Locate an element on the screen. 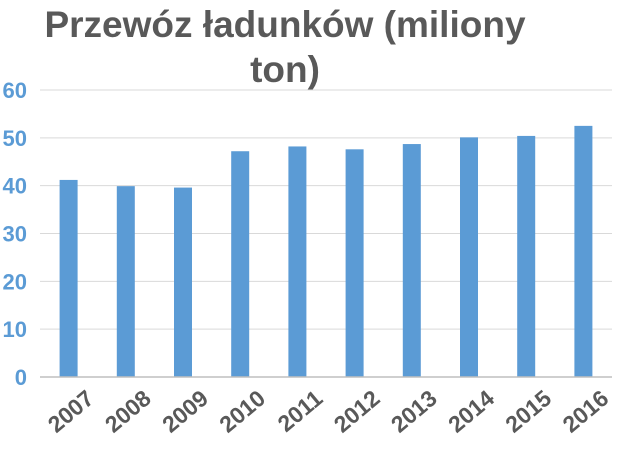 The image size is (619, 458). bar-2016 is located at coordinates (583, 251).